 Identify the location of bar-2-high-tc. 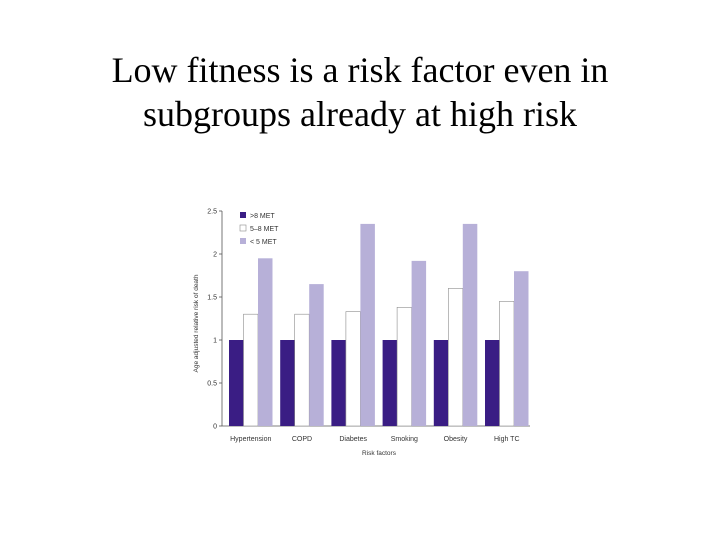
(507, 363).